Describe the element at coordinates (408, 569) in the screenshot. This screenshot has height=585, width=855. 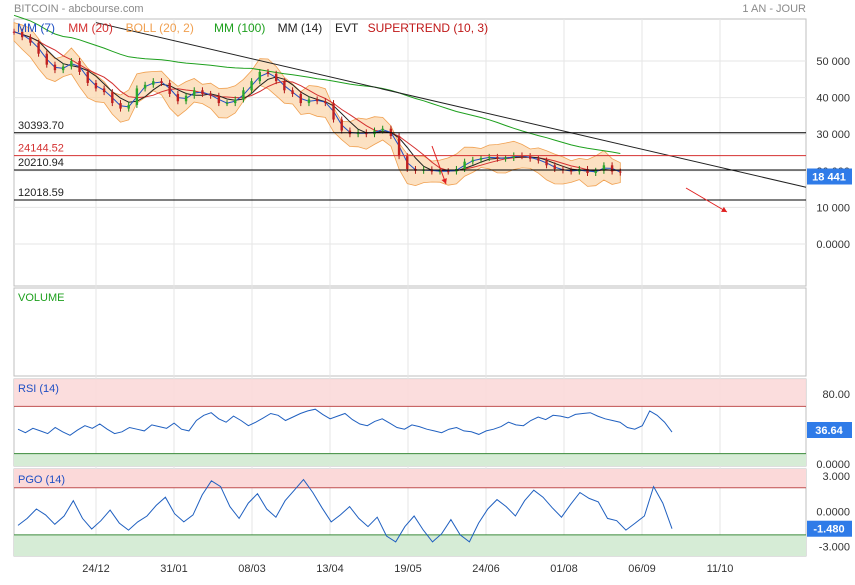
I see `x-tick-label: 19/05` at that location.